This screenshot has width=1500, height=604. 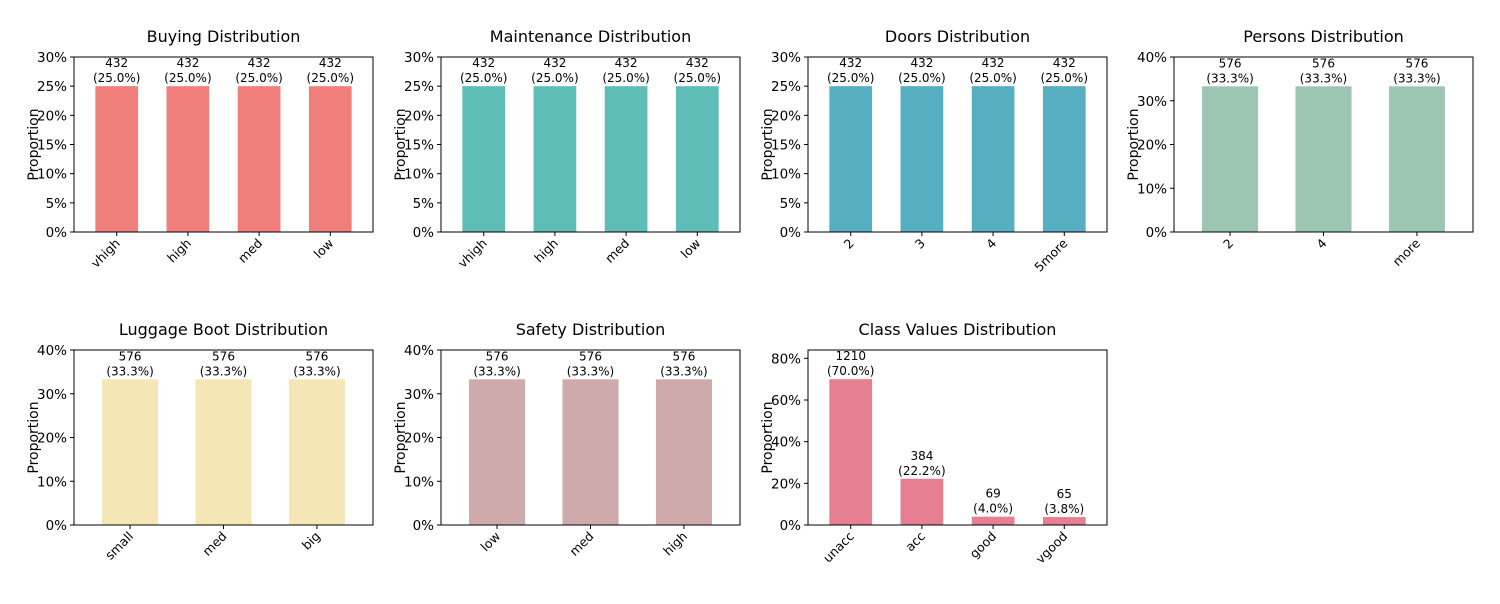 I want to click on x-tick-label: small, so click(x=119, y=546).